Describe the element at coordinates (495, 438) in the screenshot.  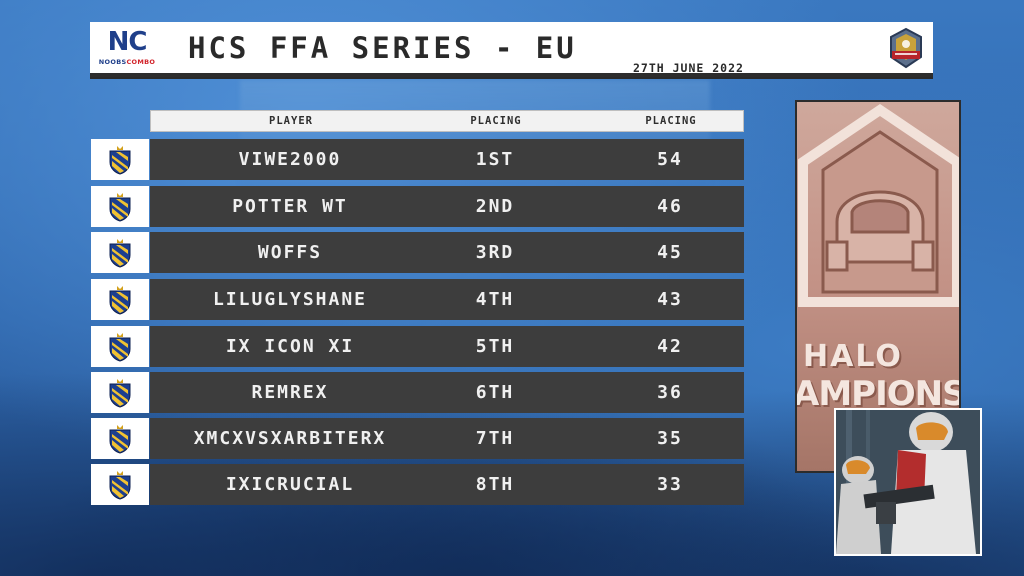
I see `player-placing: 7TH` at that location.